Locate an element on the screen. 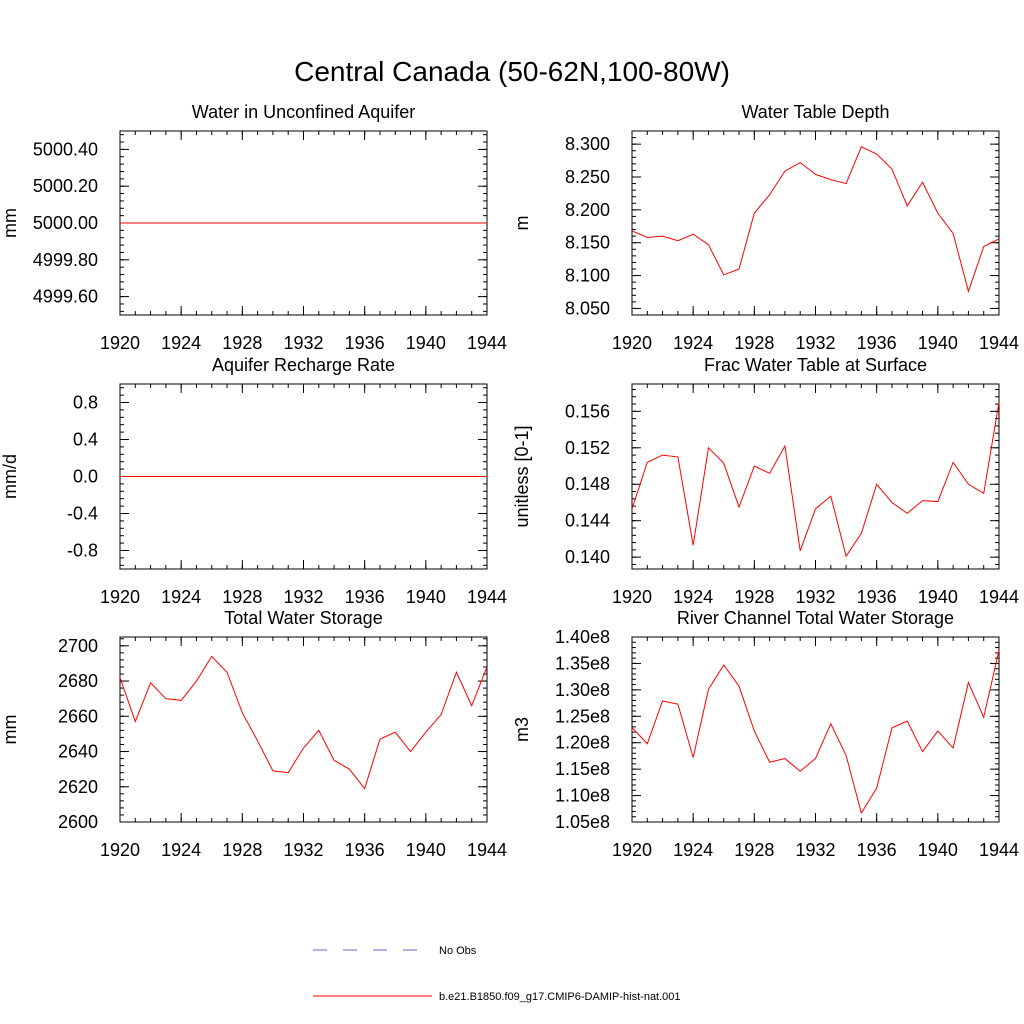 The height and width of the screenshot is (1024, 1024). y-tick-label: 2700 is located at coordinates (78, 646).